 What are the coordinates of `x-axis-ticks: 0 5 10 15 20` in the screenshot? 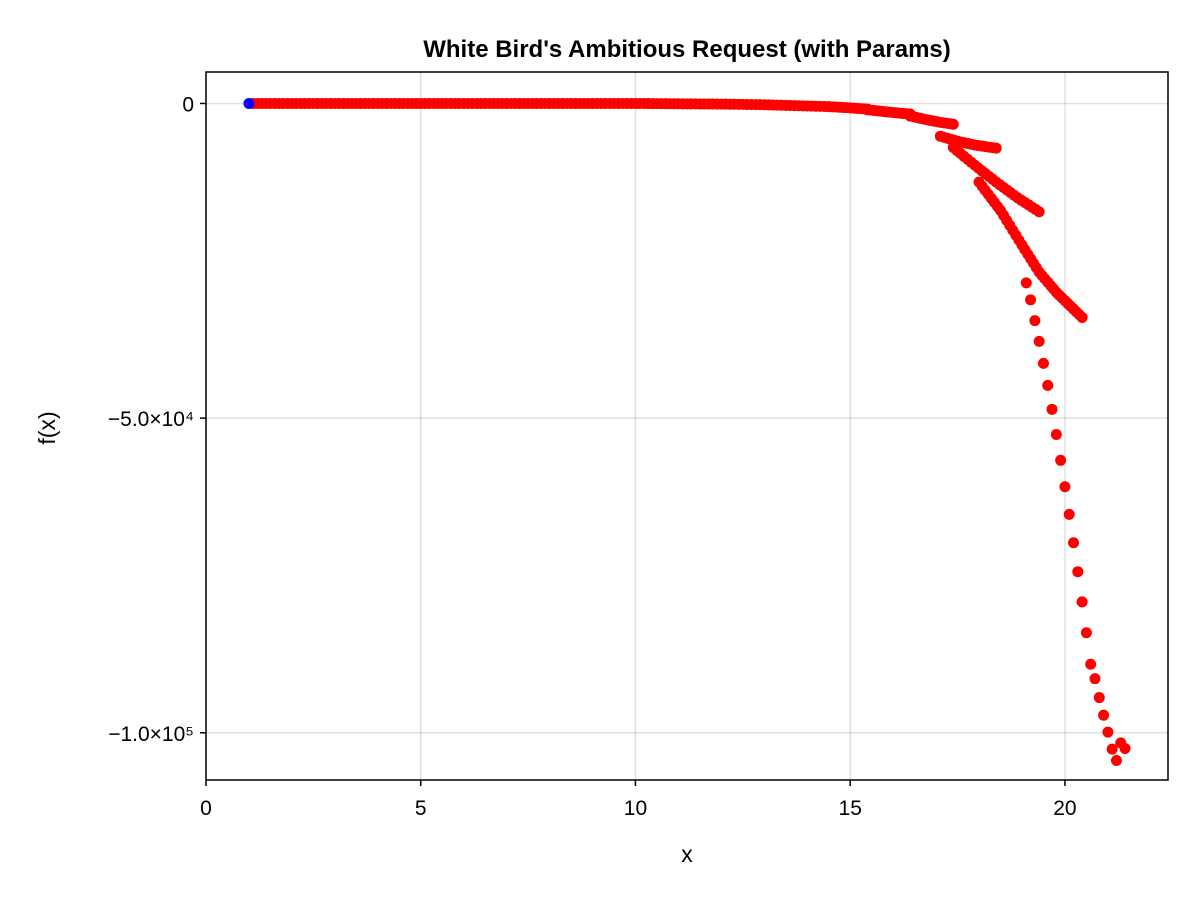 It's located at (638, 800).